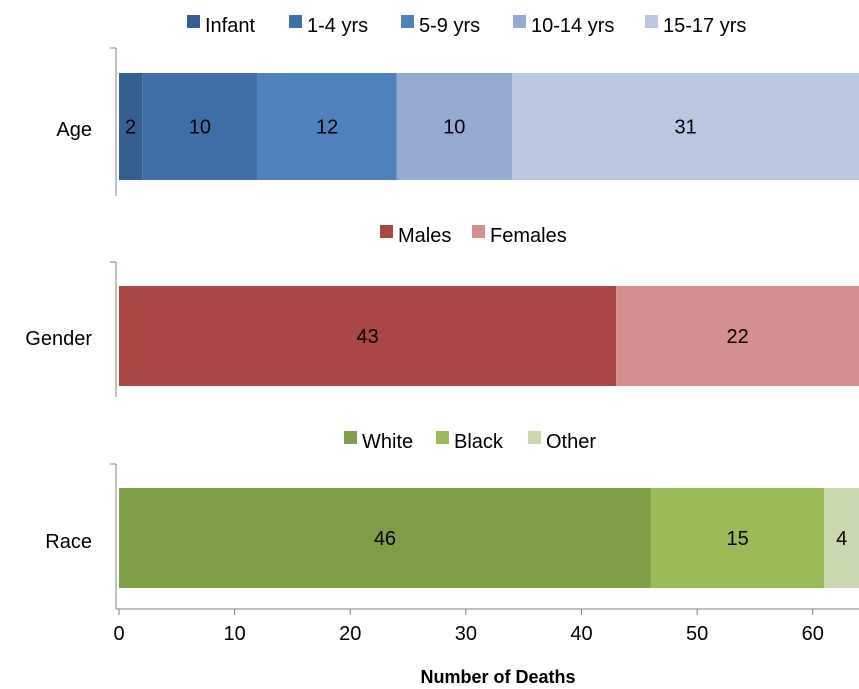  I want to click on bar-segment-15-17-yrs, so click(685, 126).